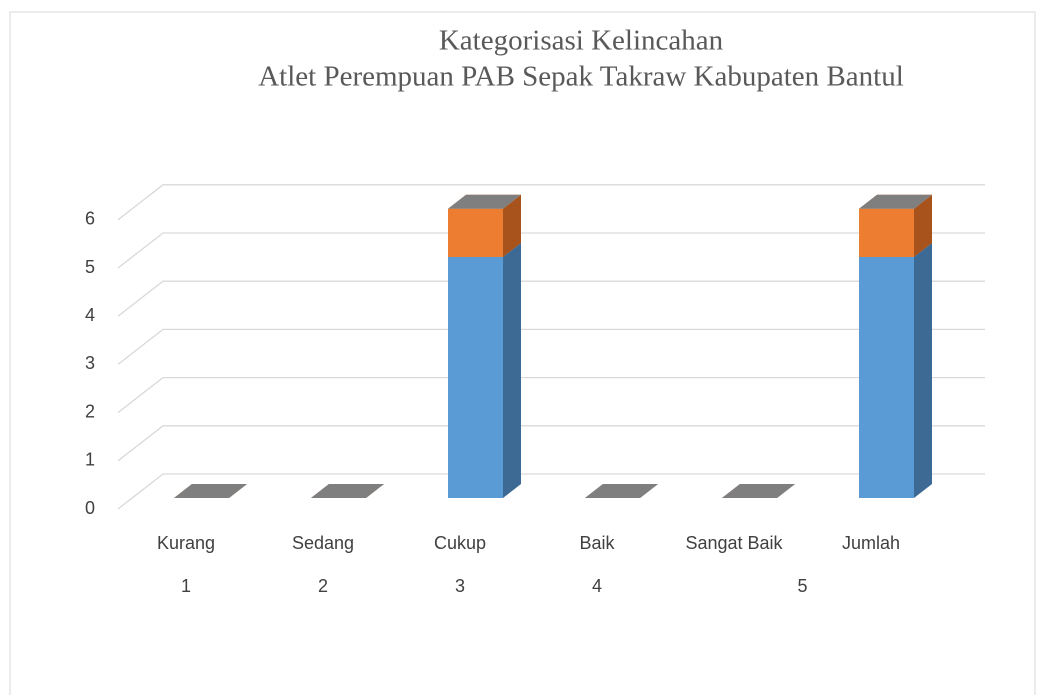  I want to click on y-tick-label: 0, so click(90, 508).